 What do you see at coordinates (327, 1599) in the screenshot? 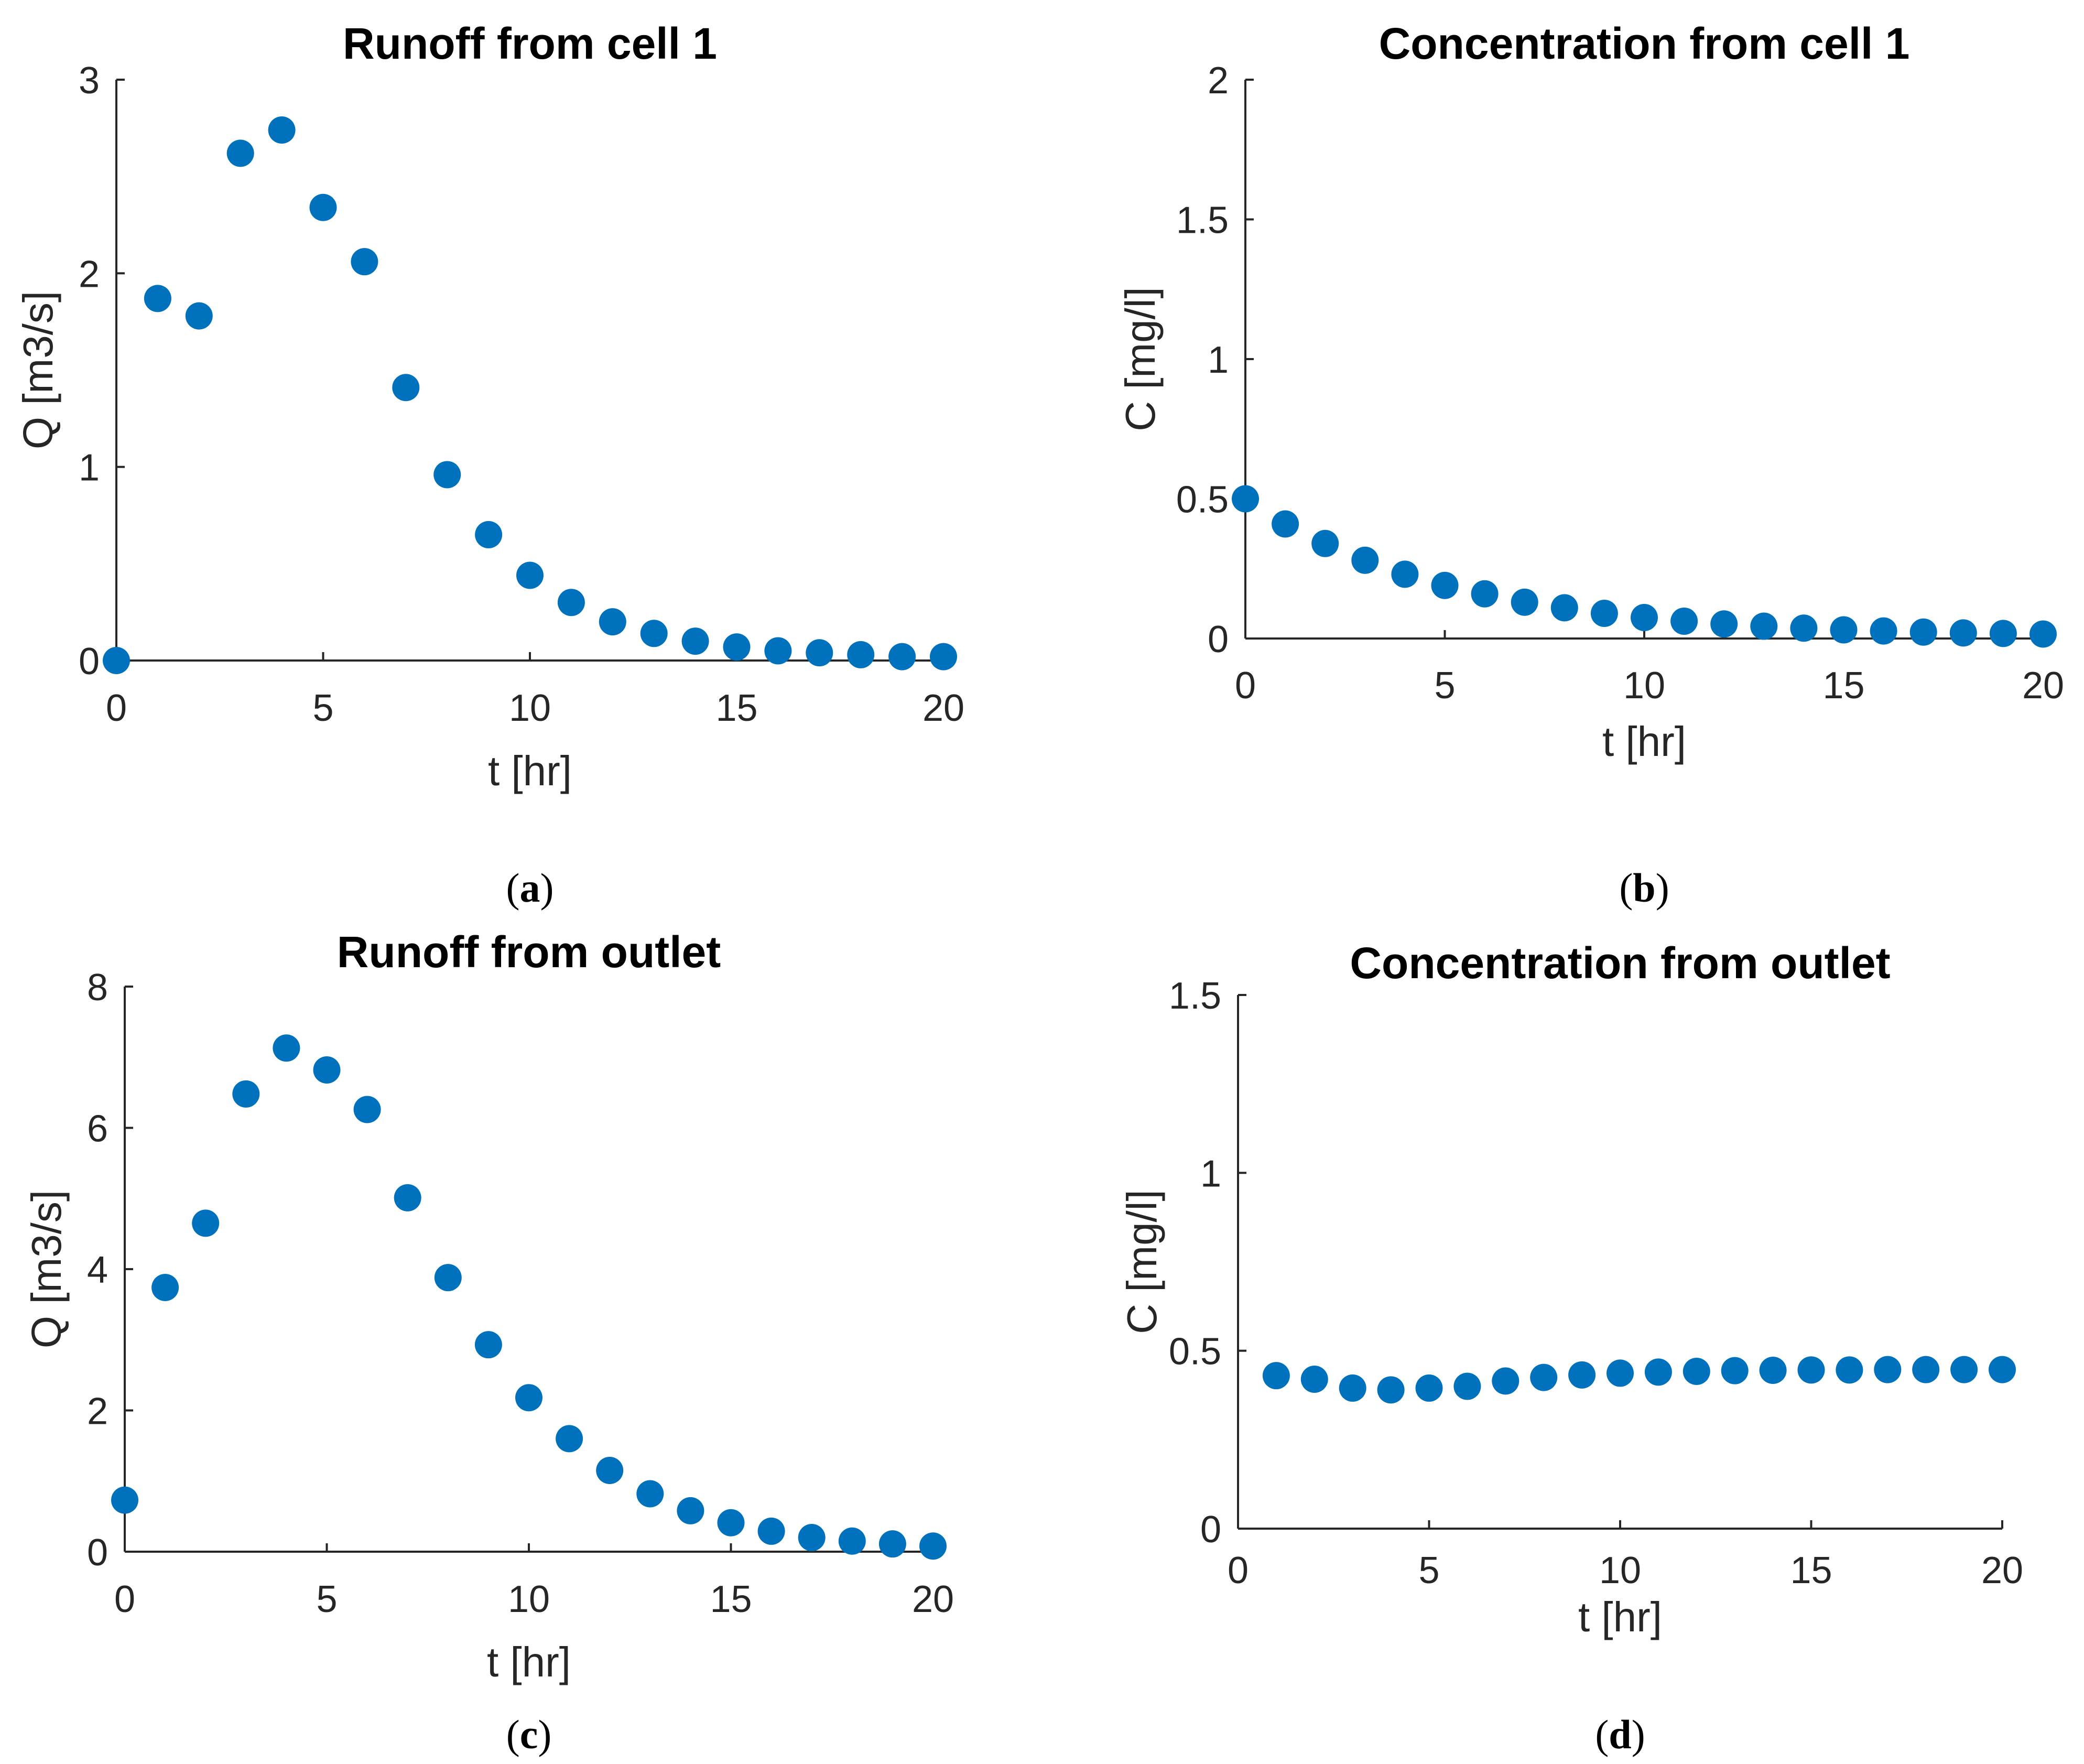
I see `plot-c-x-tick-label: 5` at bounding box center [327, 1599].